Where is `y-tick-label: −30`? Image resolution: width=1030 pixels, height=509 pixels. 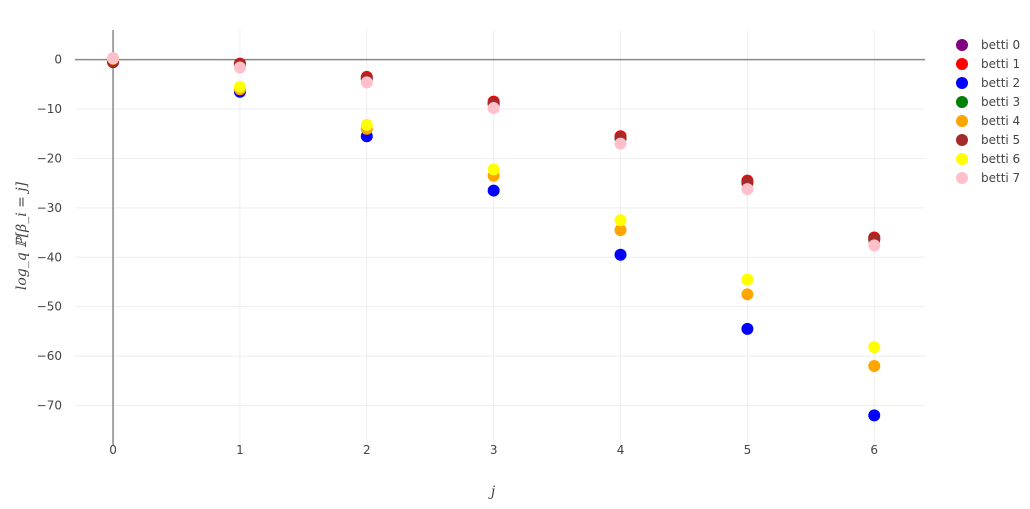
y-tick-label: −30 is located at coordinates (49, 208).